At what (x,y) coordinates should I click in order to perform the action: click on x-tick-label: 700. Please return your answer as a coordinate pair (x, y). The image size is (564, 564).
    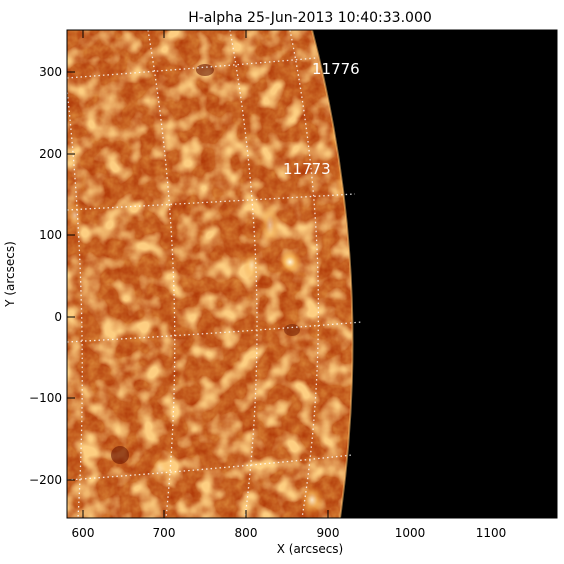
    Looking at the image, I should click on (164, 533).